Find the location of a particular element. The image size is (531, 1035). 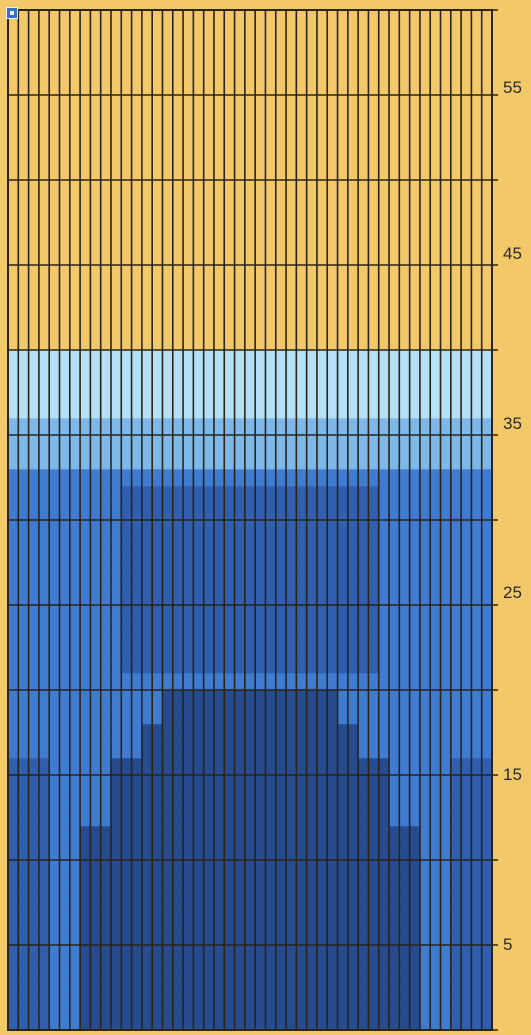

cell-r9-c40 is located at coordinates (415, 886).